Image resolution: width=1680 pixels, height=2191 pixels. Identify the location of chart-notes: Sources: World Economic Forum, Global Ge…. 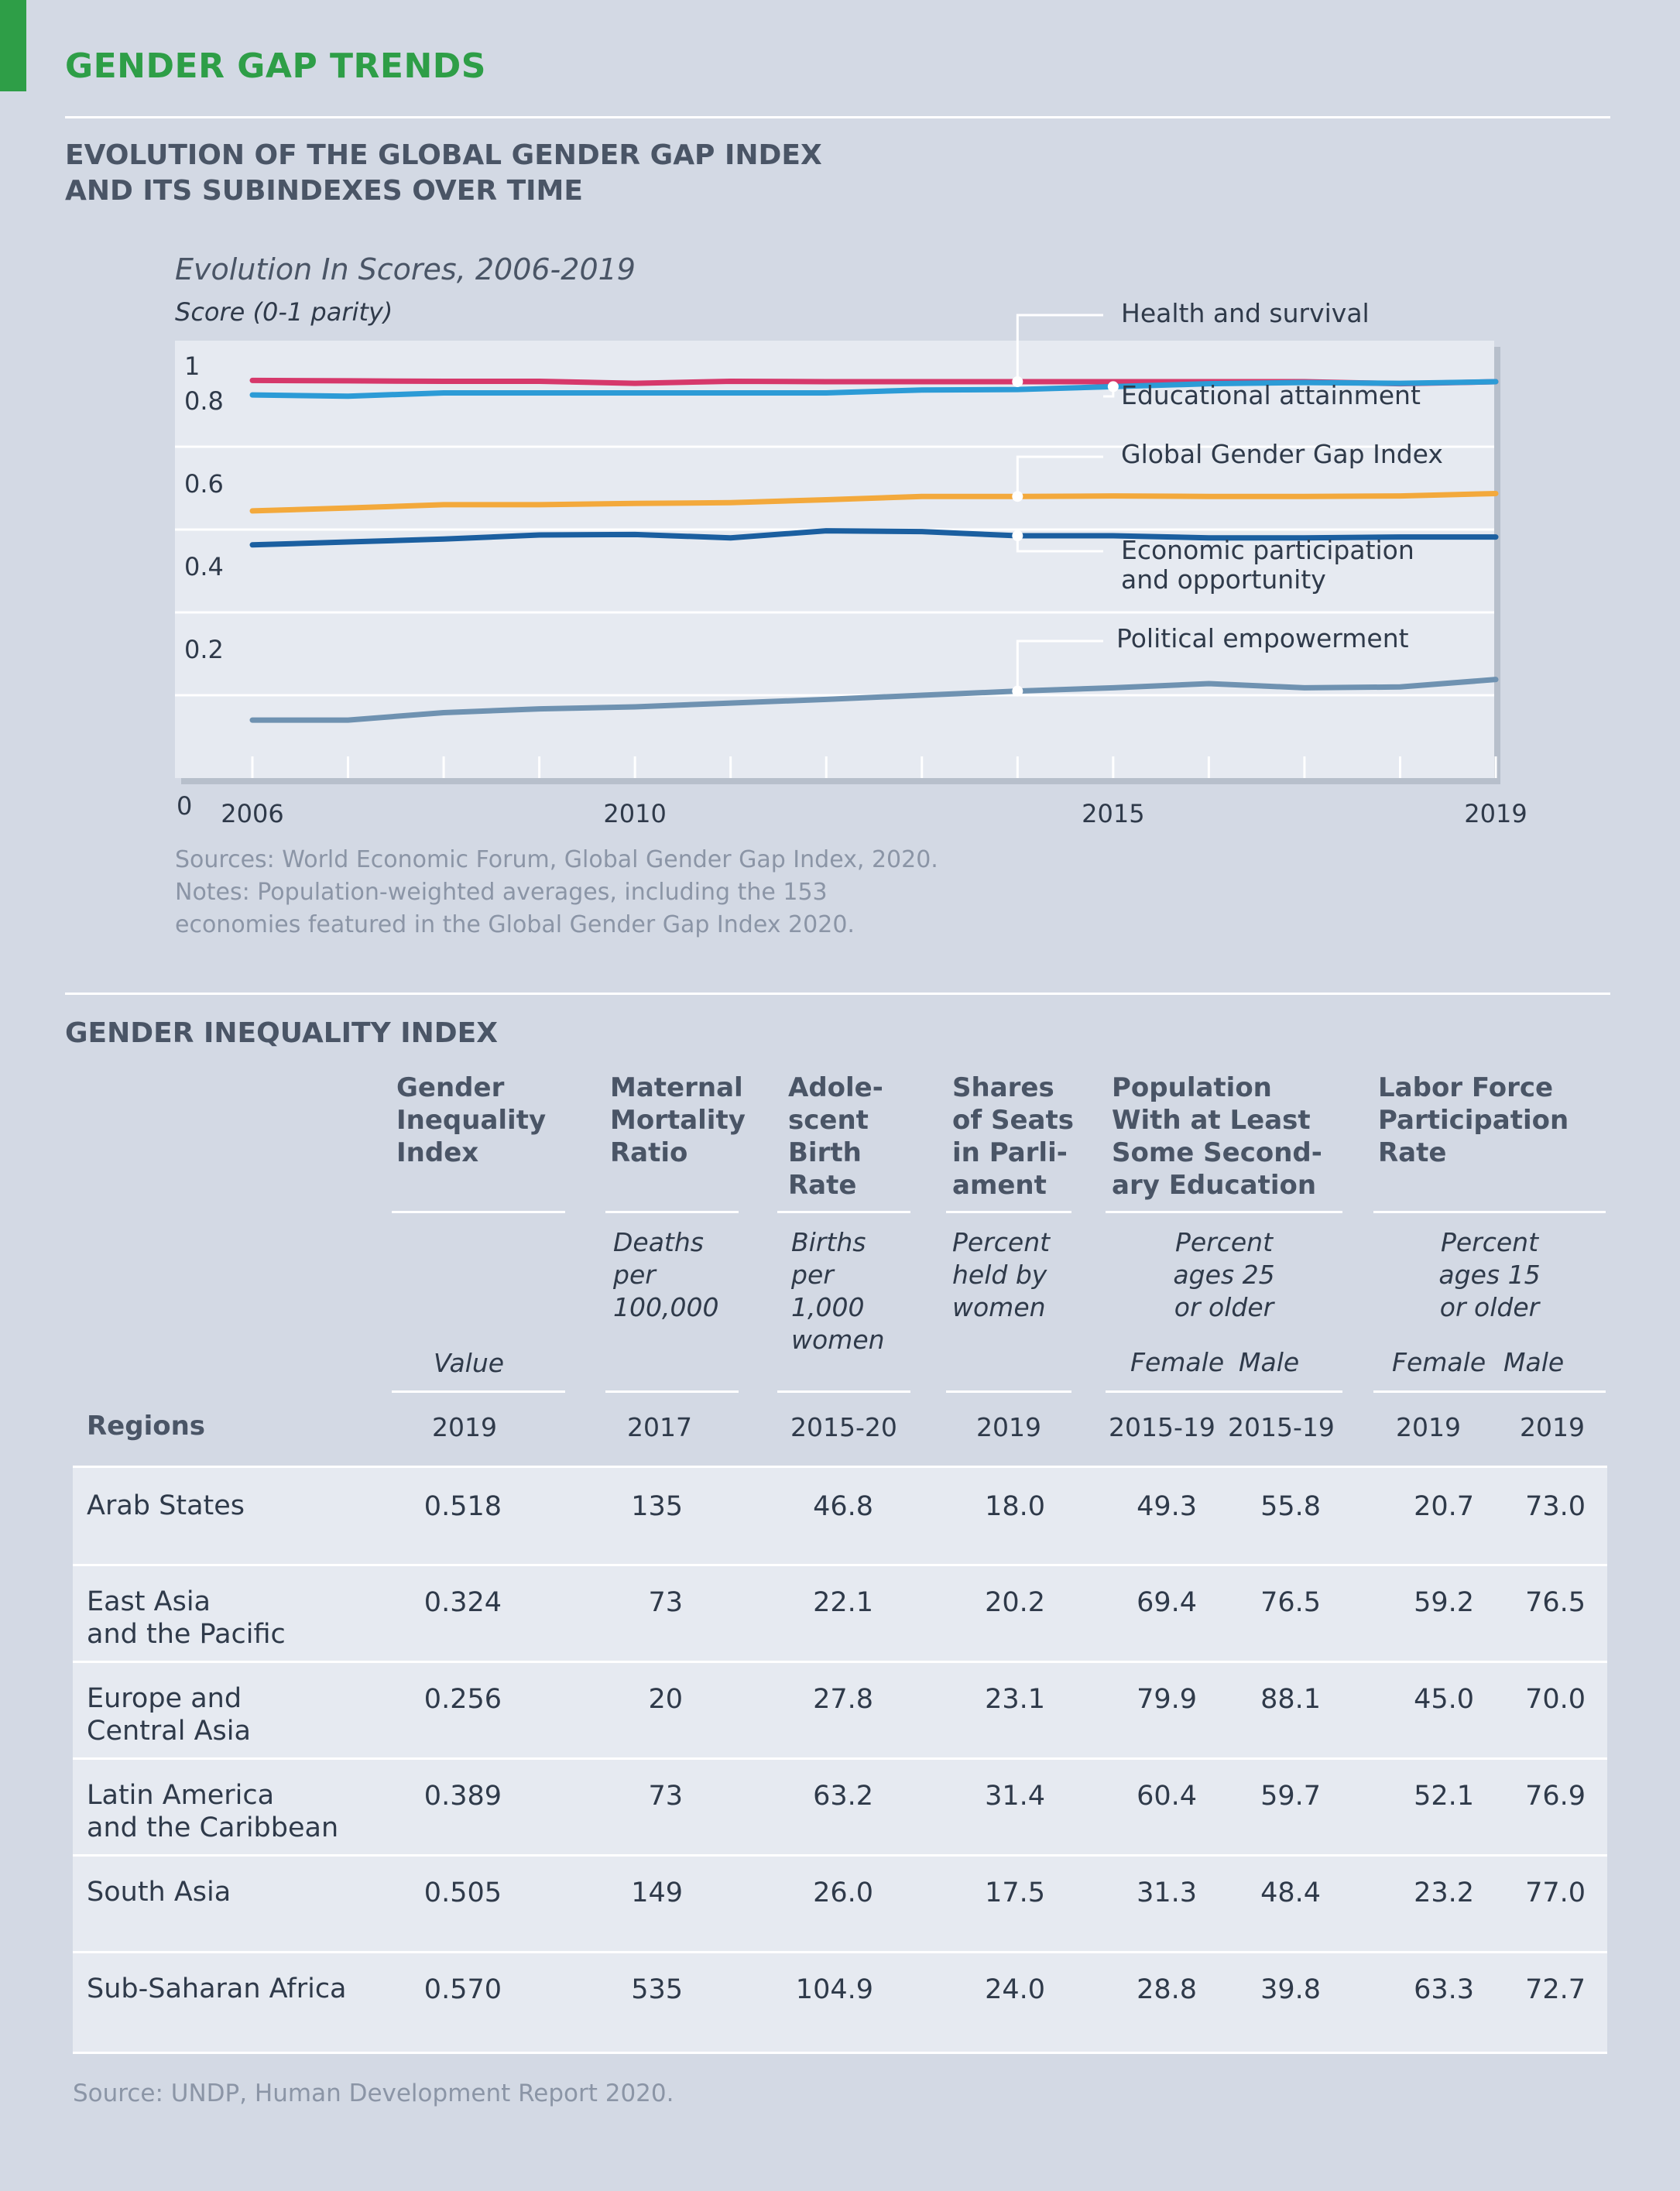
(556, 892).